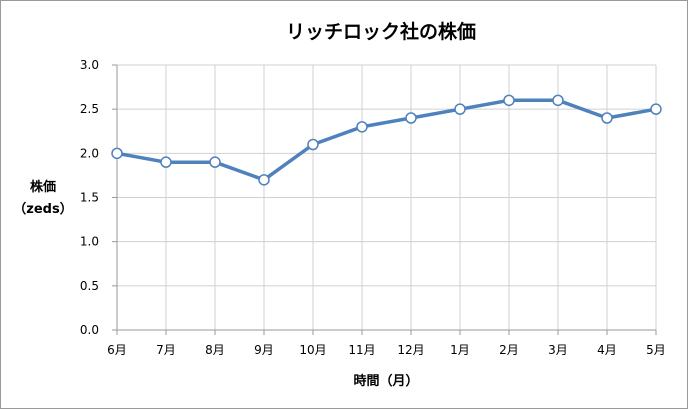 This screenshot has width=688, height=409. What do you see at coordinates (117, 350) in the screenshot?
I see `x-tick-label: 6月` at bounding box center [117, 350].